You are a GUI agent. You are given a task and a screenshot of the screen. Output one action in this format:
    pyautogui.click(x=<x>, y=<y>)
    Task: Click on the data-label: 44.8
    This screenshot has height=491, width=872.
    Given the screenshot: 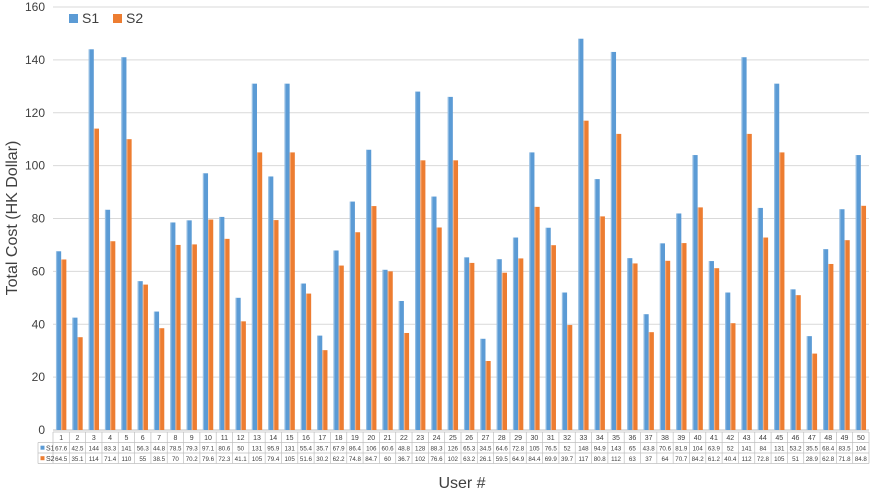 What is the action you would take?
    pyautogui.click(x=159, y=449)
    